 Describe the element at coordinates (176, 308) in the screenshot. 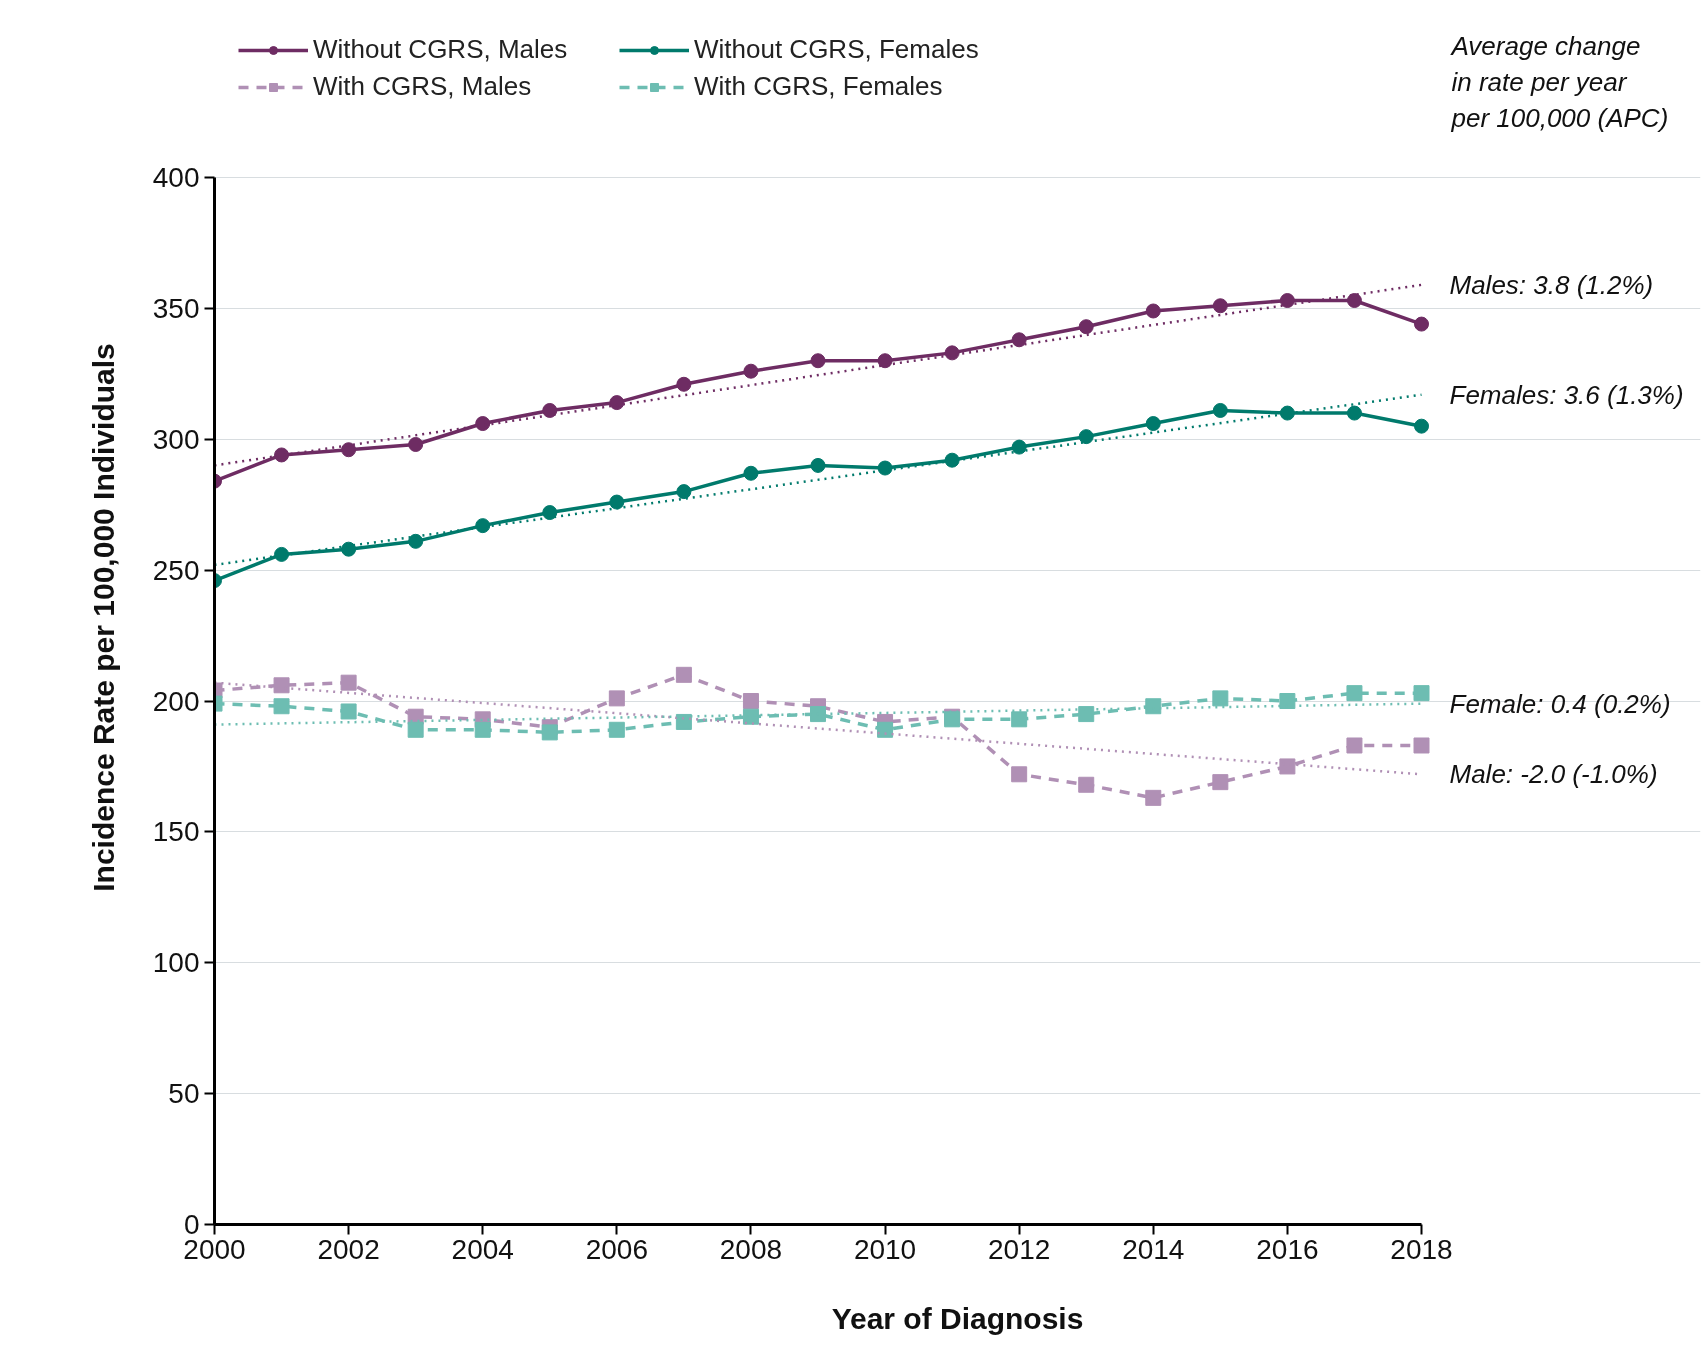

I see `y-tick-label: 350` at that location.